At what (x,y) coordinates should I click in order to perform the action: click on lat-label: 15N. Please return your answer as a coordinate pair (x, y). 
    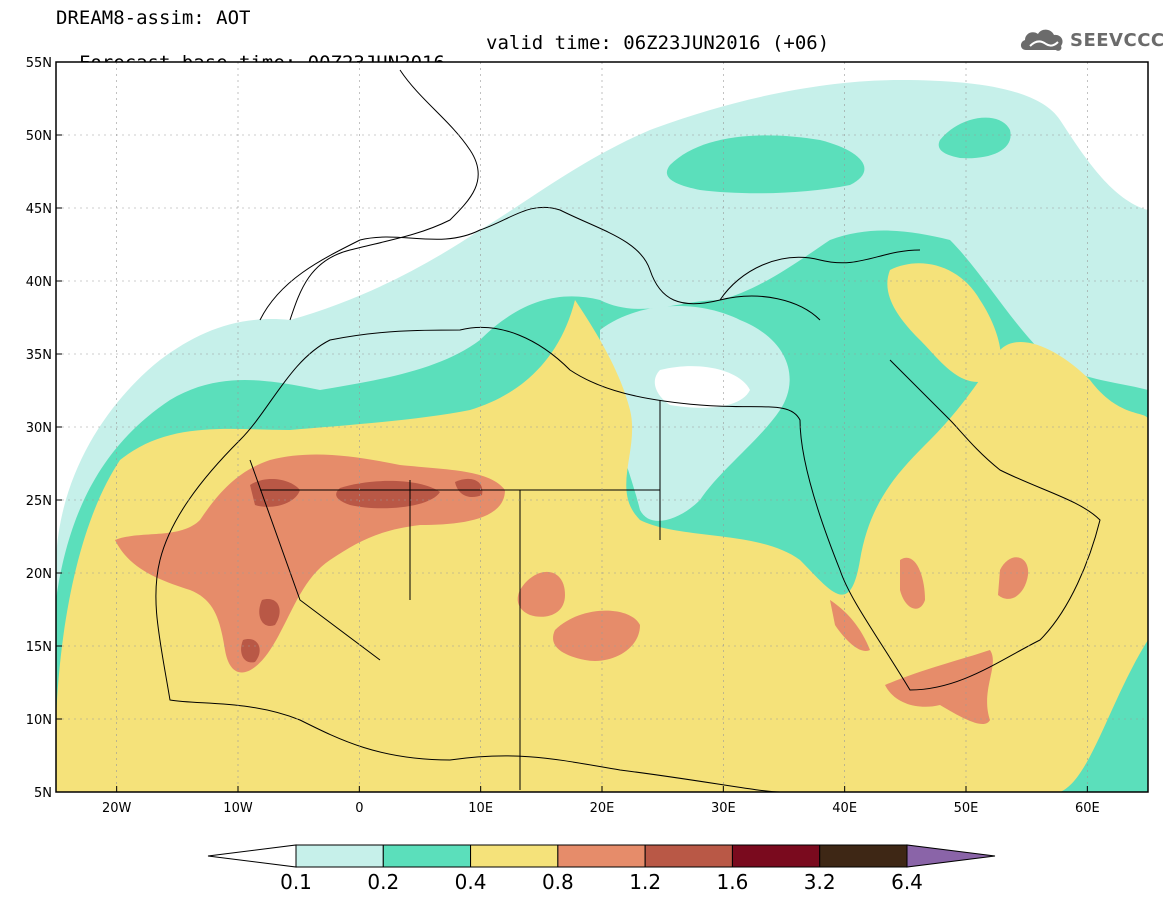
    Looking at the image, I should click on (39, 647).